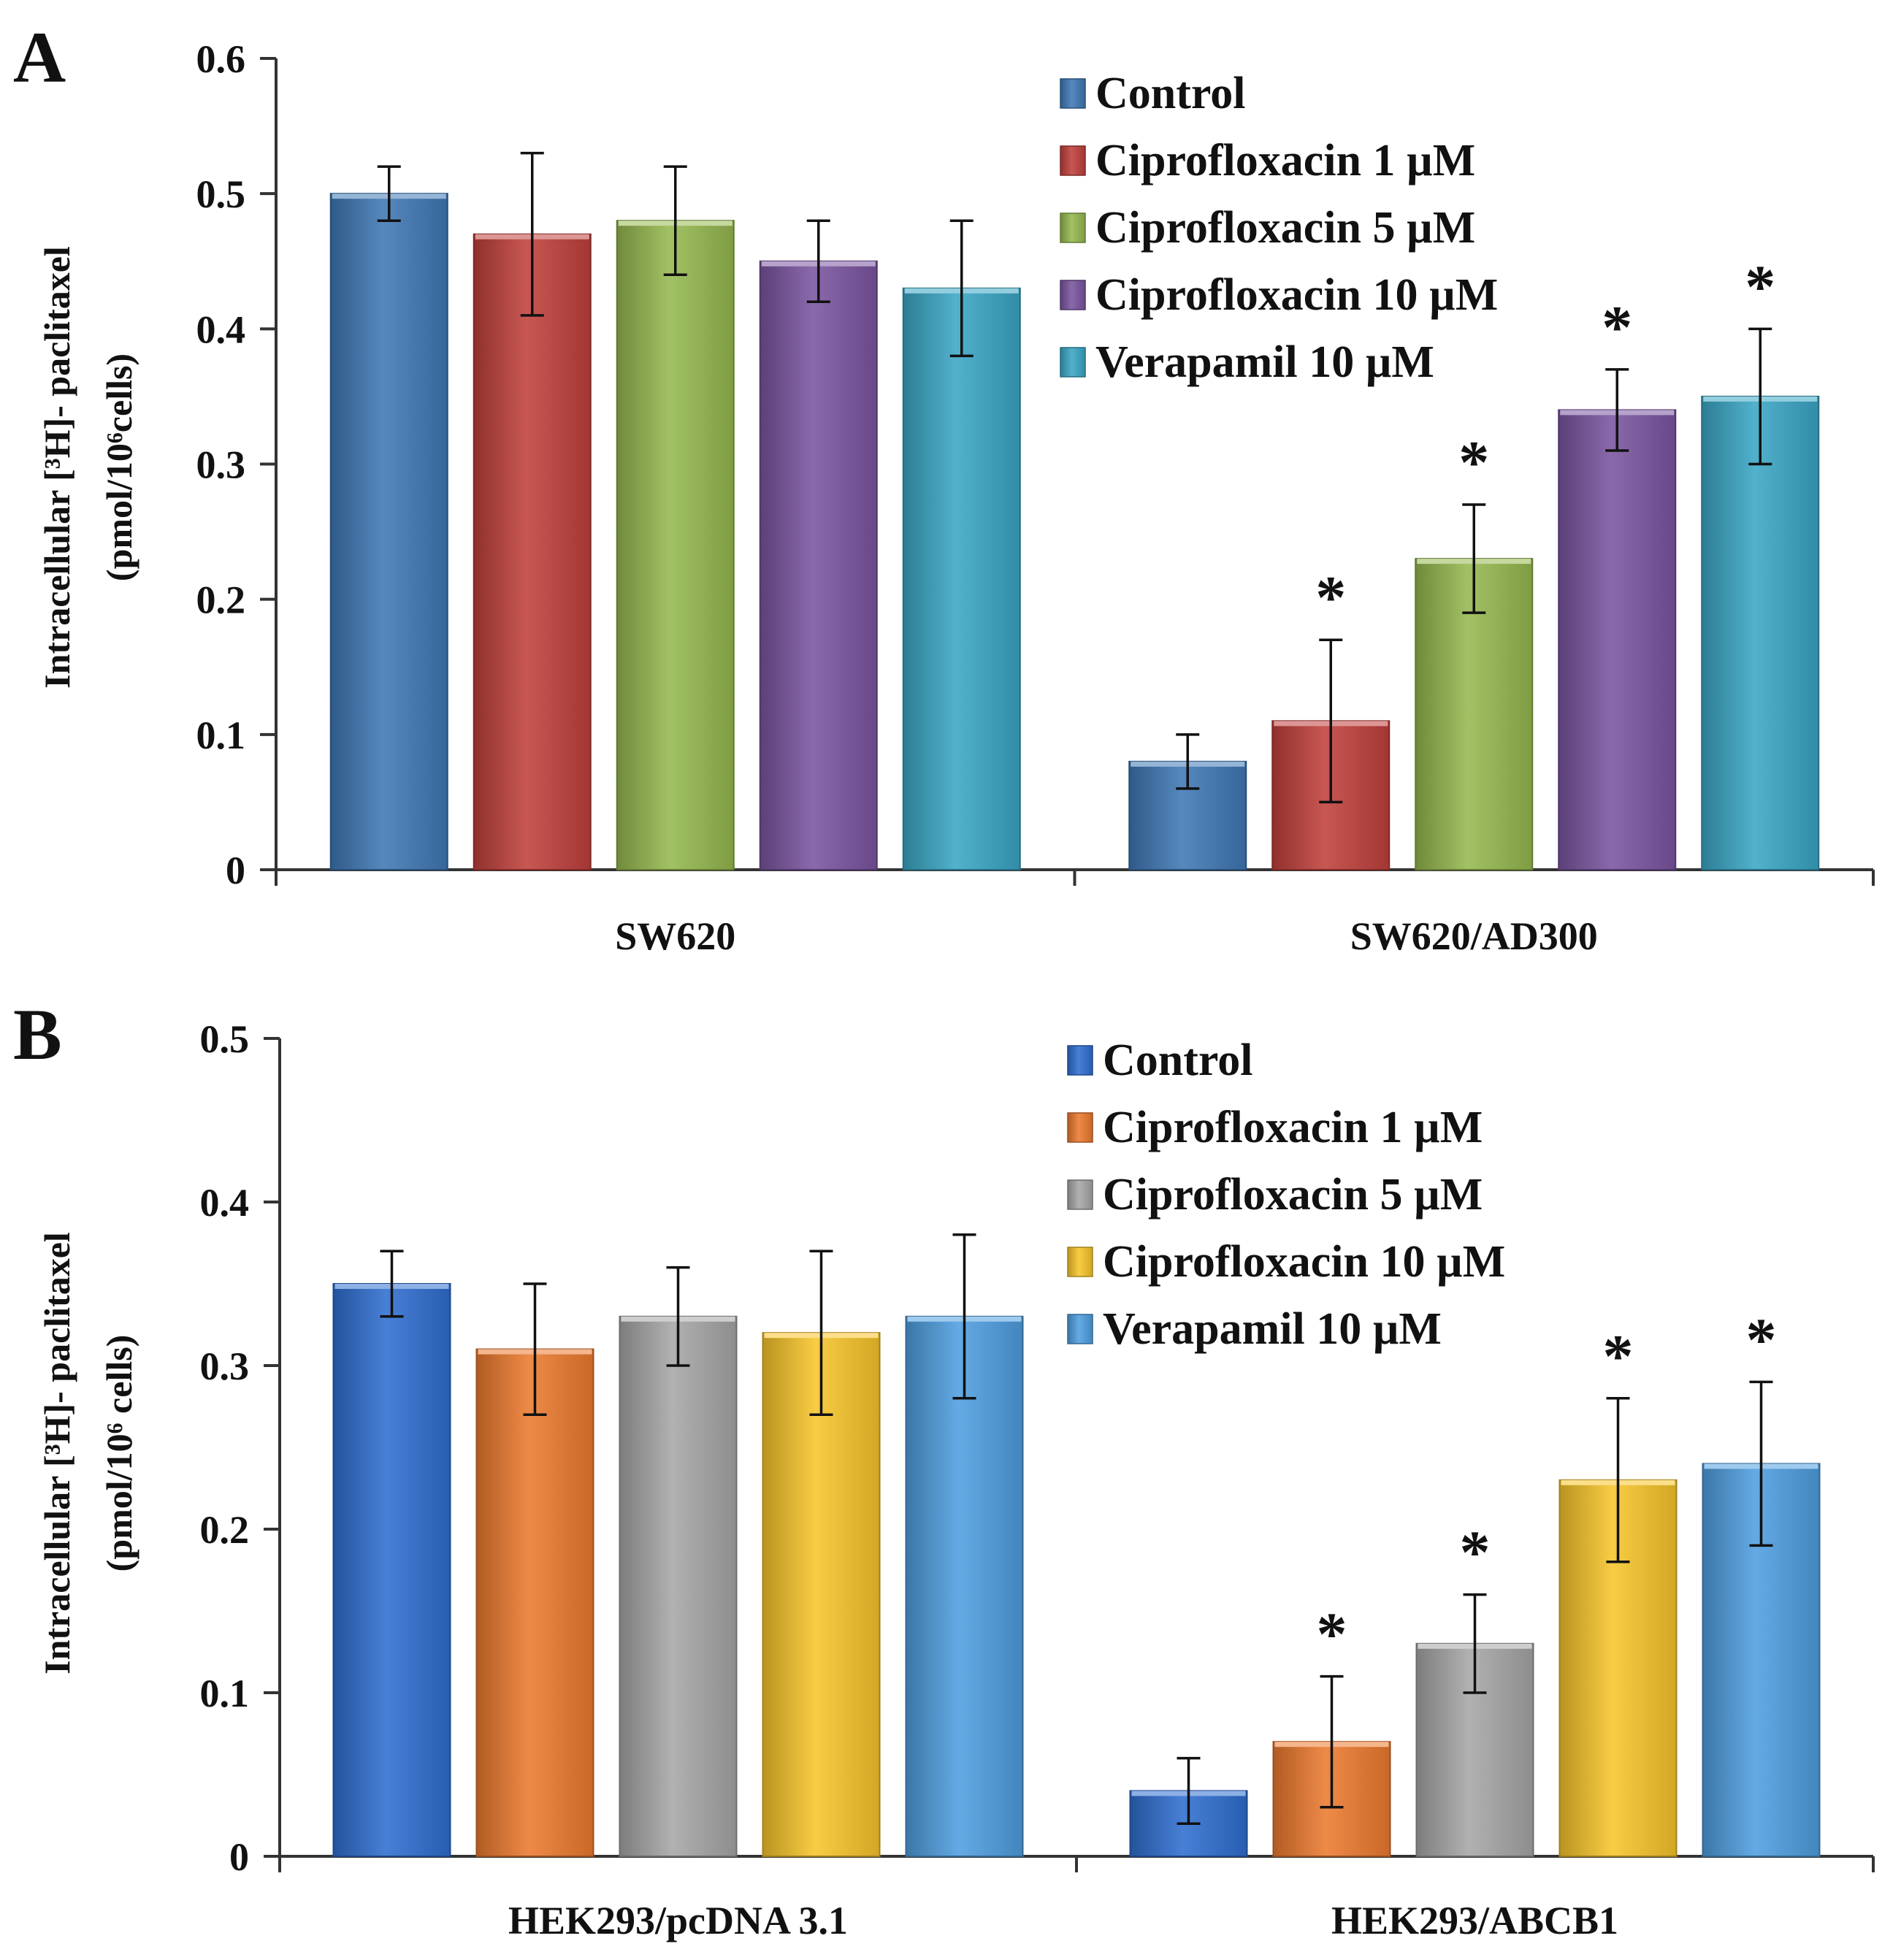 The width and height of the screenshot is (1901, 1960). Describe the element at coordinates (119, 467) in the screenshot. I see `panel-a-y-axis-label-line2: (pmol/10⁶cells)` at that location.